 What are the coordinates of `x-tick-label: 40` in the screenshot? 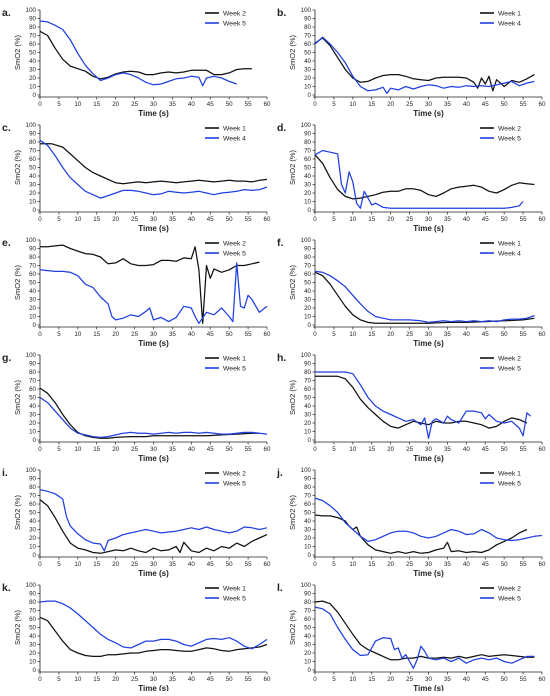 It's located at (191, 564).